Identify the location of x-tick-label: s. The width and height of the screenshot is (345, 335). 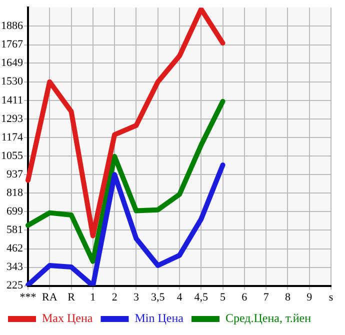
(331, 297).